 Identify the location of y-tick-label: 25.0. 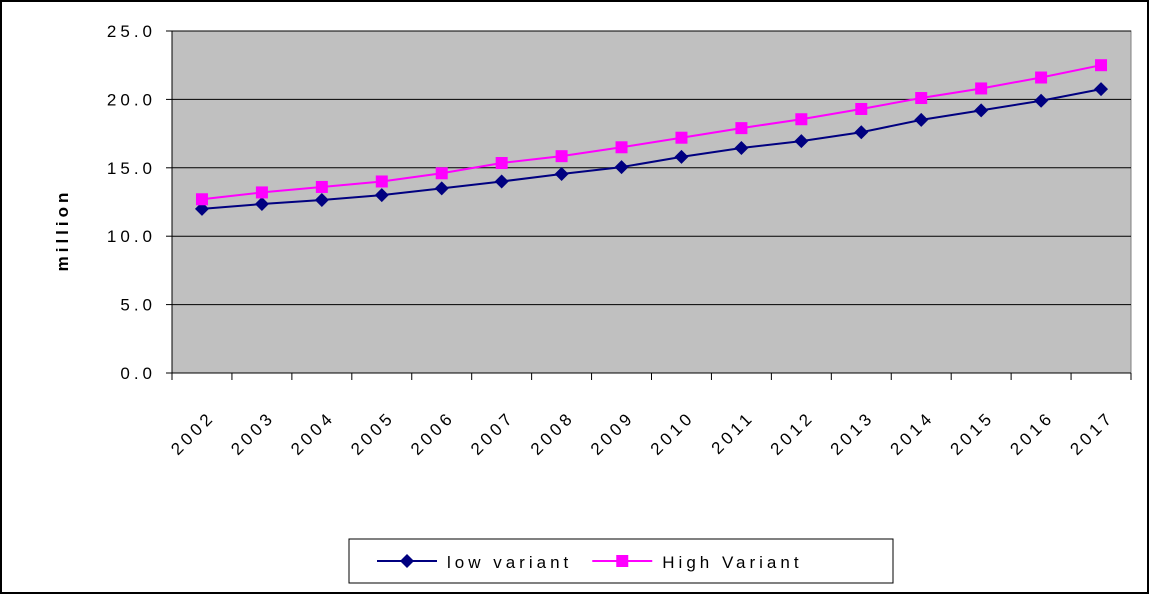
(131, 31).